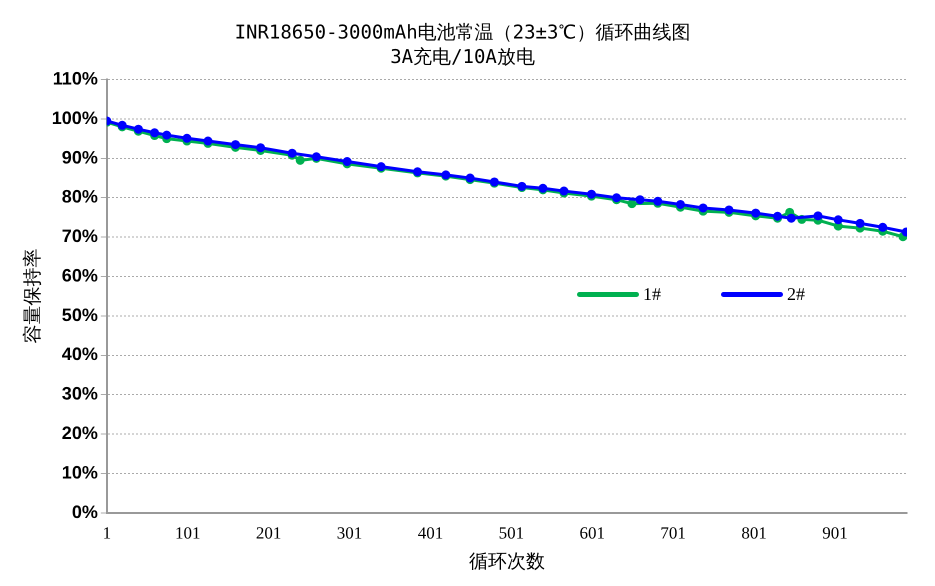  Describe the element at coordinates (32, 296) in the screenshot. I see `y-axis-title: 容量保持率` at that location.